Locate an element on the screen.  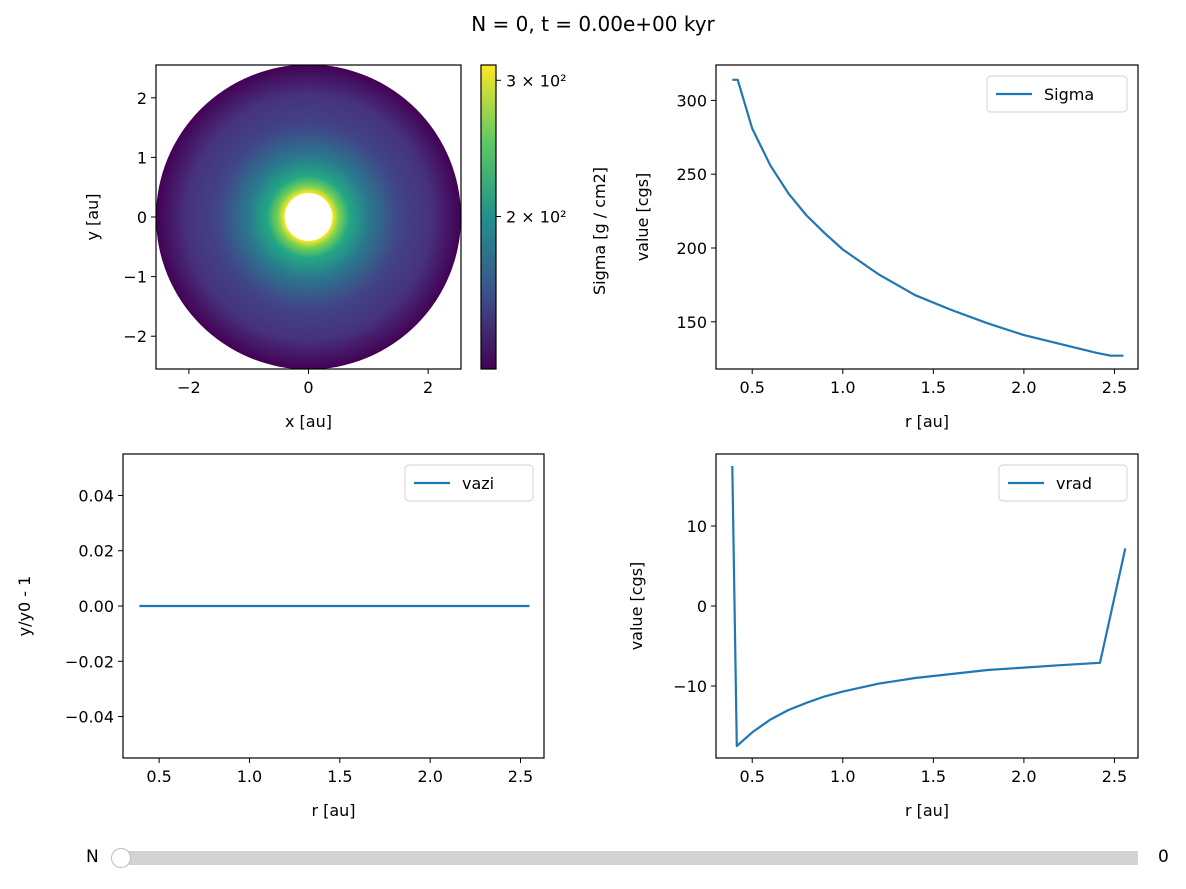
colorbar-frame is located at coordinates (488, 217).